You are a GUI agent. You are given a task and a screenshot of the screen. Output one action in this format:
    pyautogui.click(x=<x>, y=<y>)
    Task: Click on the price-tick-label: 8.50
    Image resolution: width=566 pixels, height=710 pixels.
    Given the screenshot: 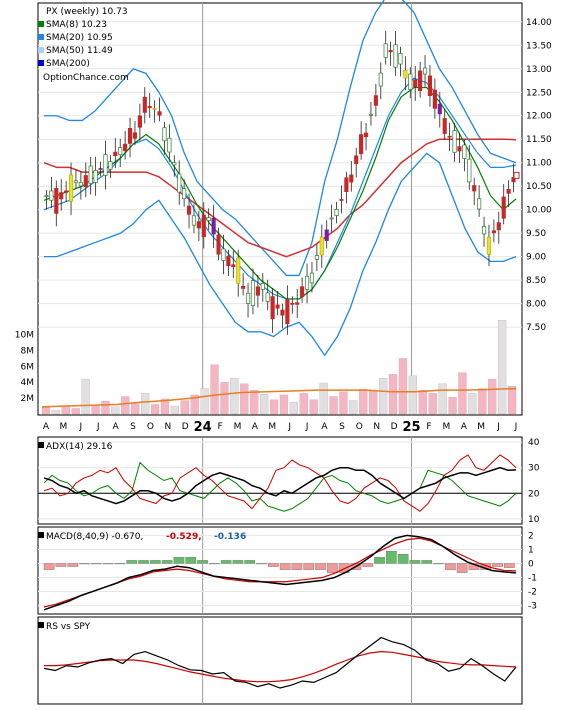 What is the action you would take?
    pyautogui.click(x=536, y=281)
    